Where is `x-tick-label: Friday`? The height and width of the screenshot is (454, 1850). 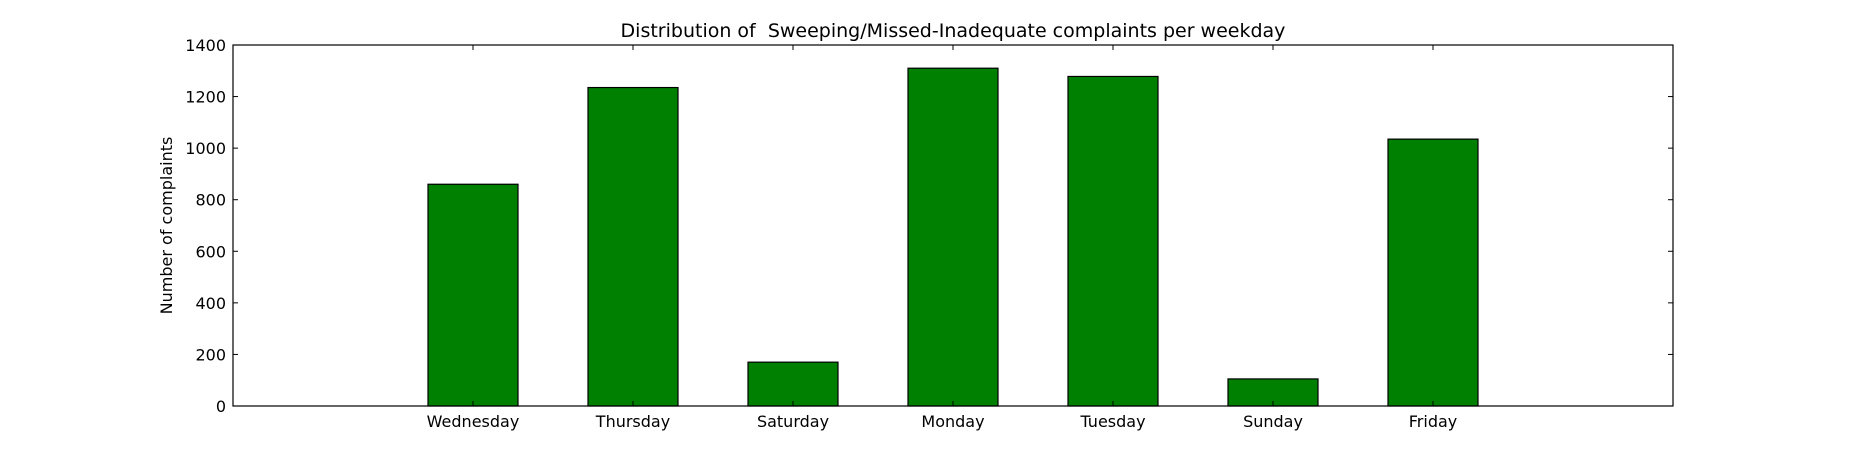
x-tick-label: Friday is located at coordinates (1433, 421).